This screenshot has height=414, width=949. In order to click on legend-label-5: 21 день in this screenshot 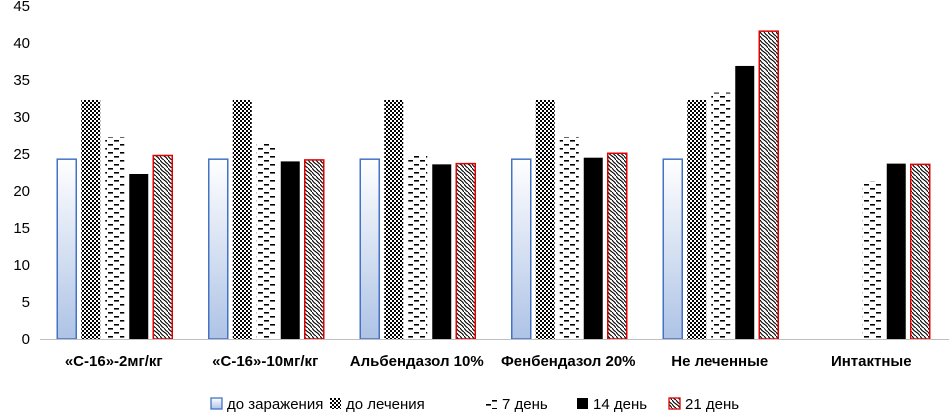, I will do `click(712, 404)`.